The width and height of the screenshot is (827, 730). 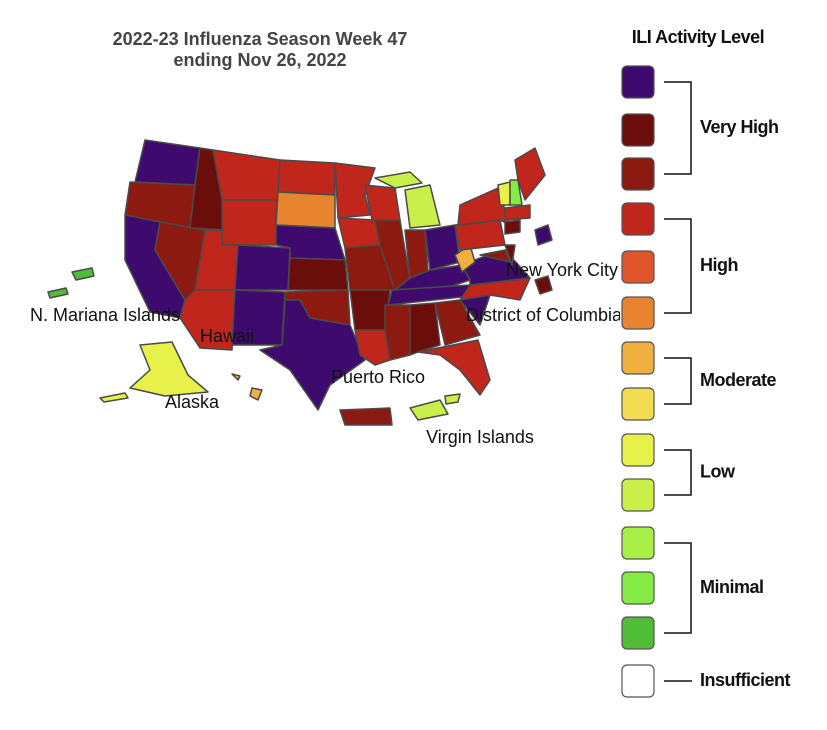 I want to click on territory-label: Virgin Islands, so click(x=480, y=437).